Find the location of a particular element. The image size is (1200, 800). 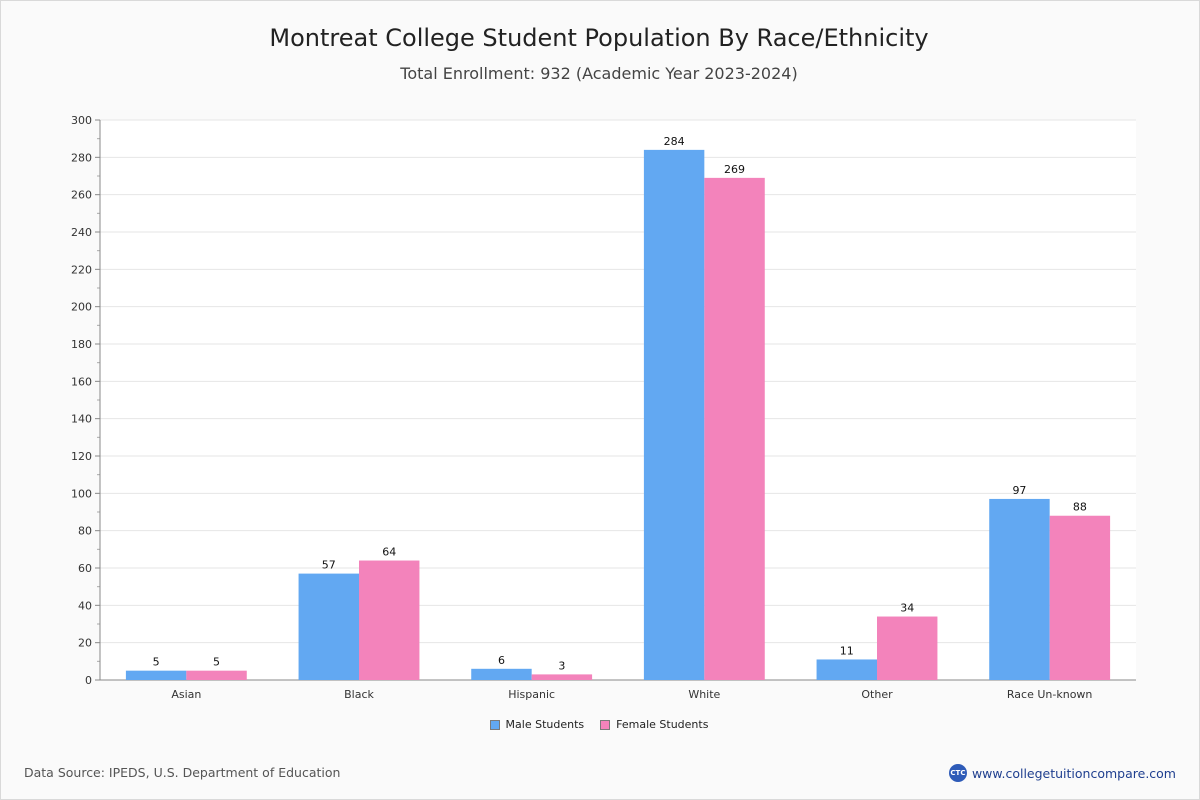

x-tick-label: Race Un-known is located at coordinates (1050, 694).